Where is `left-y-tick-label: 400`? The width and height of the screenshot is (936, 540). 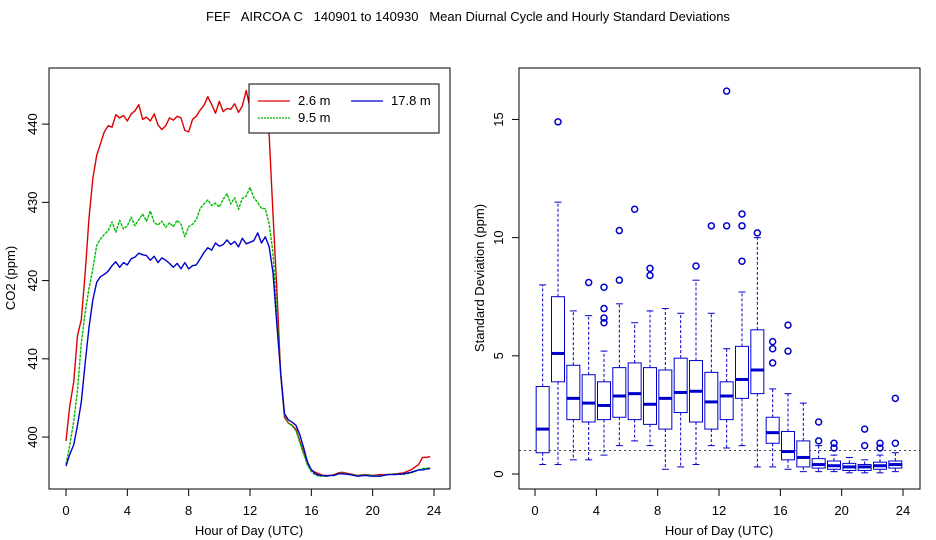 left-y-tick-label: 400 is located at coordinates (32, 437).